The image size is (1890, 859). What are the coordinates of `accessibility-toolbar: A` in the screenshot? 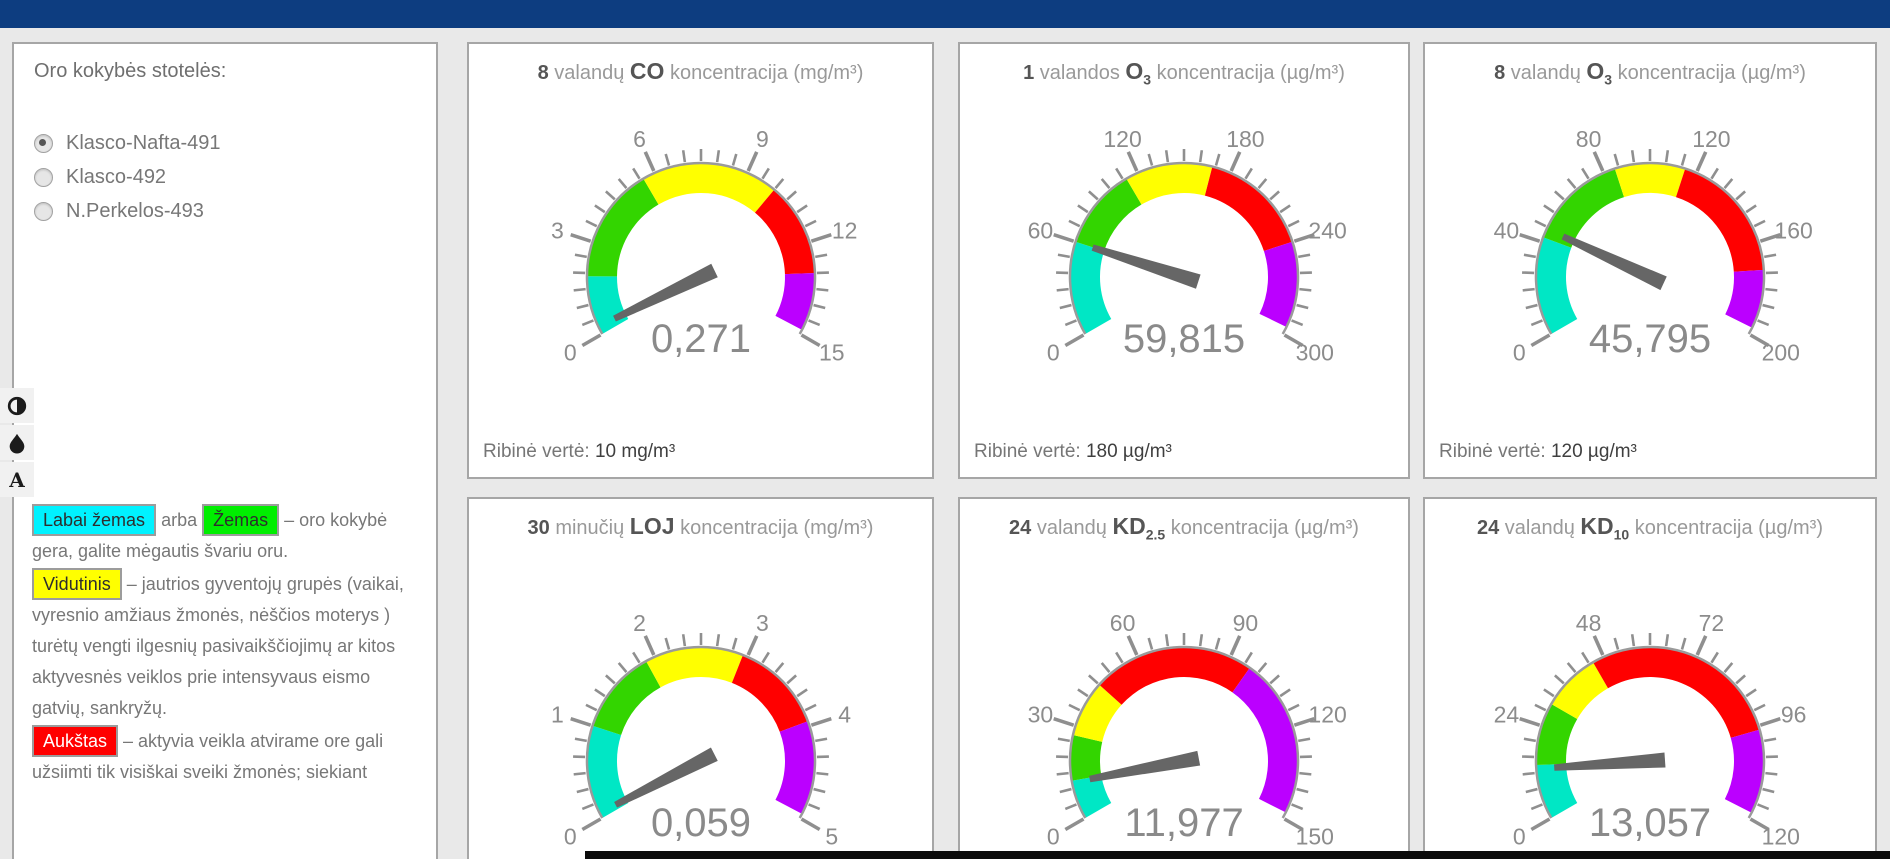 It's located at (17, 443).